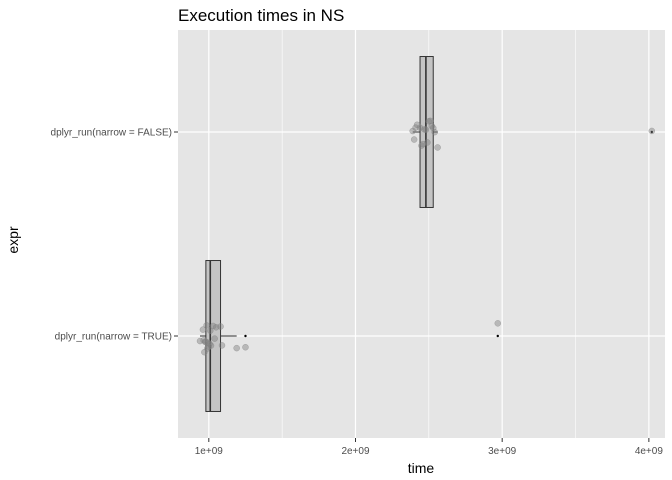 The image size is (672, 480). Describe the element at coordinates (111, 133) in the screenshot. I see `y-tick-label: dplyr_run(narrow = FALSE)` at that location.